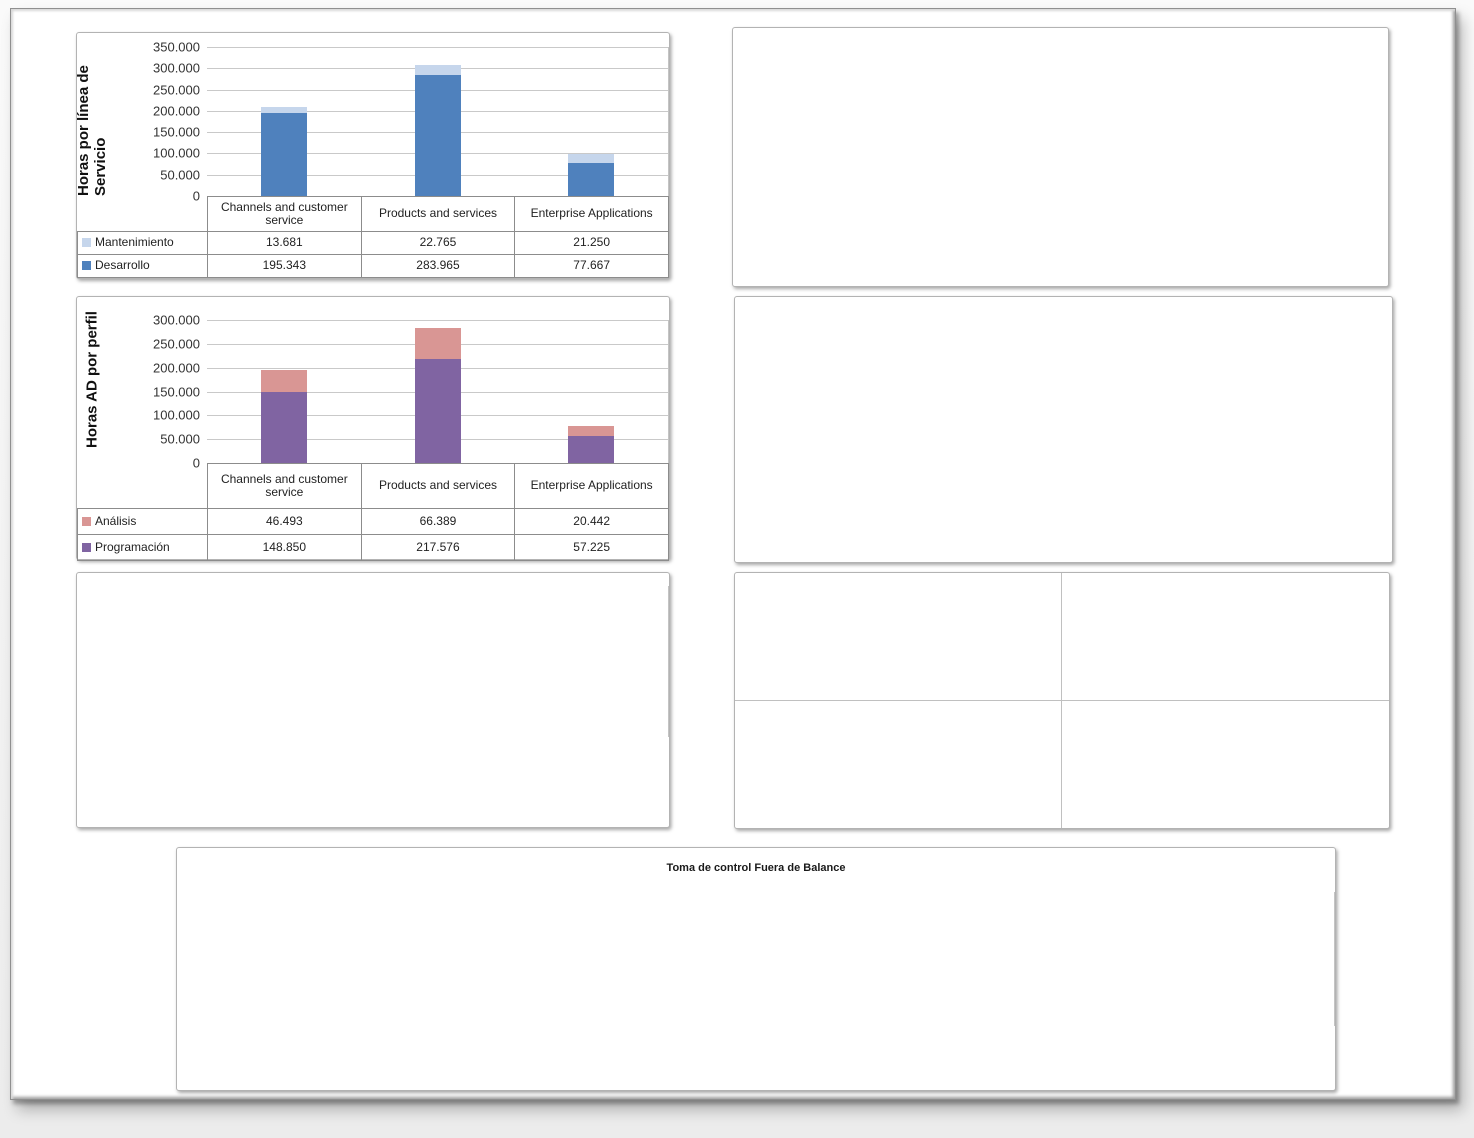 This screenshot has height=1138, width=1474. I want to click on y-axis-title: Horas por línea de Servicio, so click(92, 130).